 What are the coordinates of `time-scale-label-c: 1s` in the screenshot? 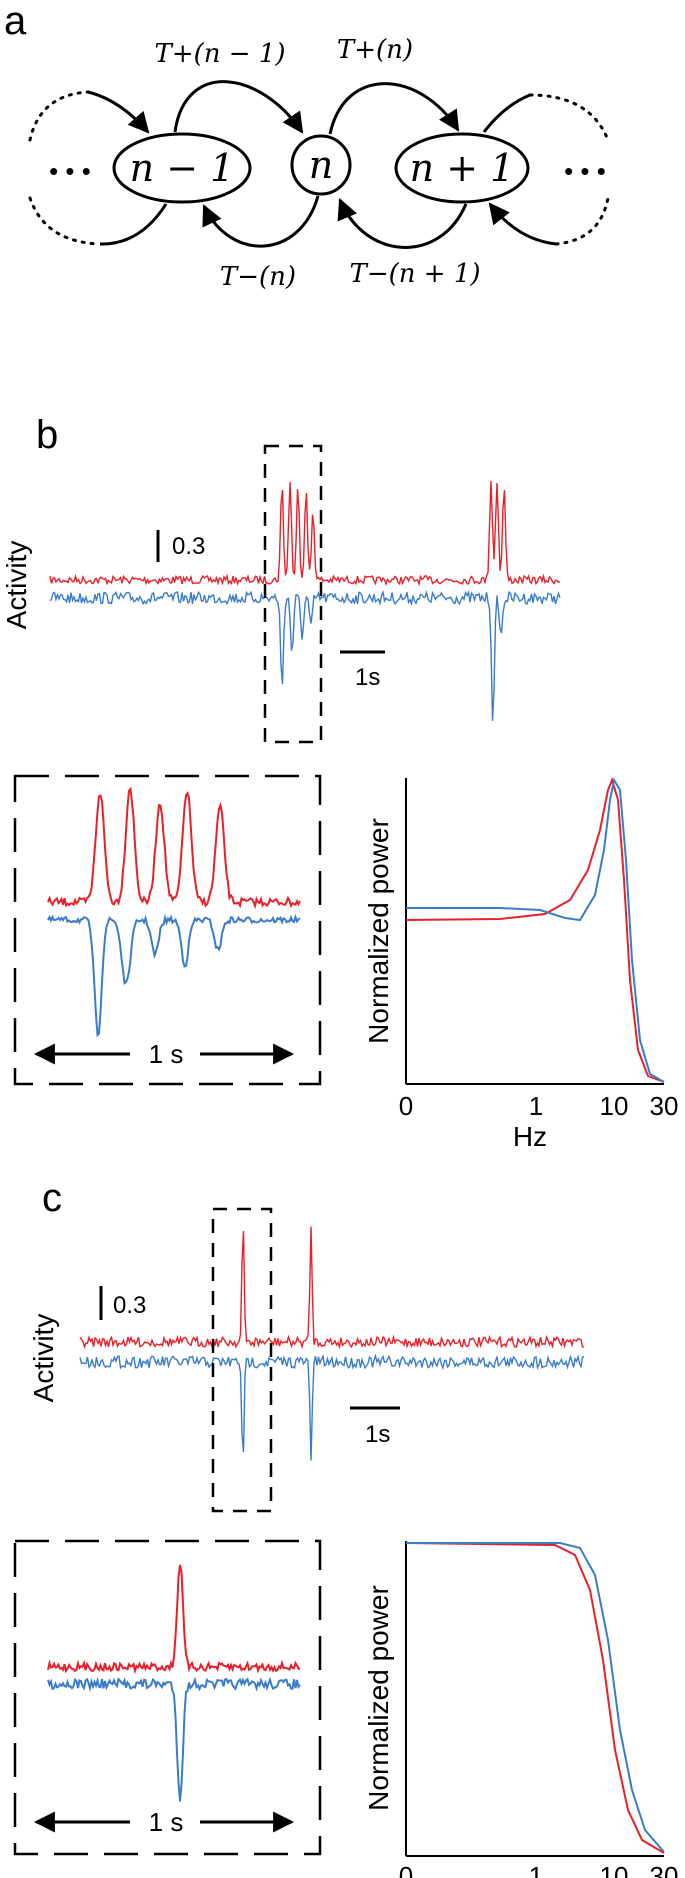 It's located at (377, 1434).